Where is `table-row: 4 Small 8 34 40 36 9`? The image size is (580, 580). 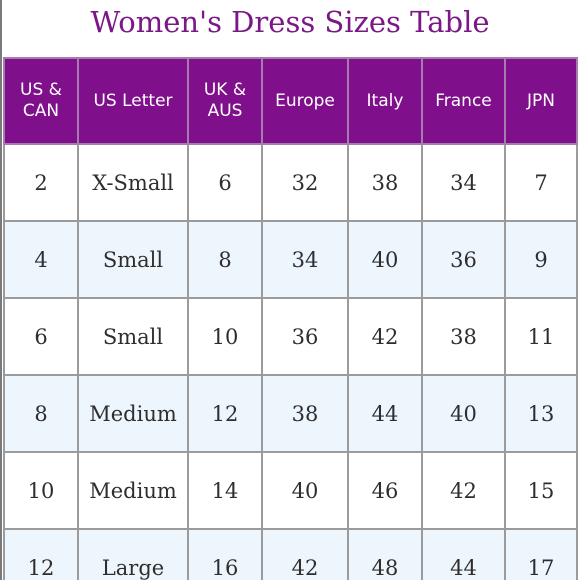 table-row: 4 Small 8 34 40 36 9 is located at coordinates (290, 259).